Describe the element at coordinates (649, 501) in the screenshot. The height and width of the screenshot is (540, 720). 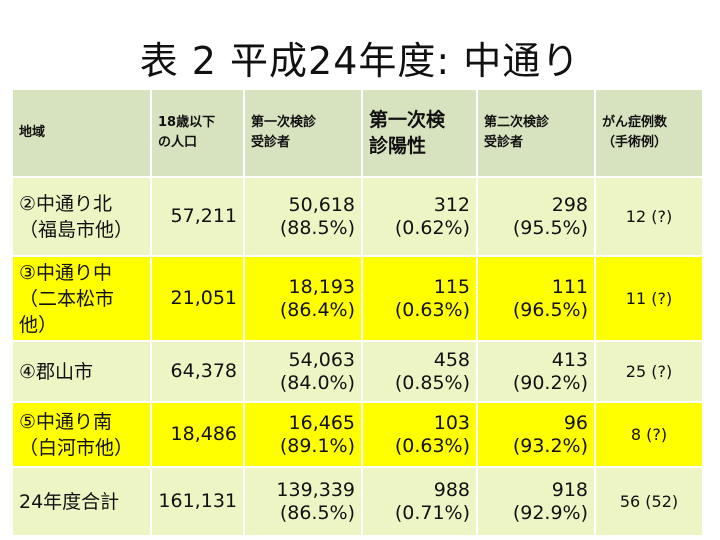
I see `cancer-cases-cell: 56 (52)` at that location.